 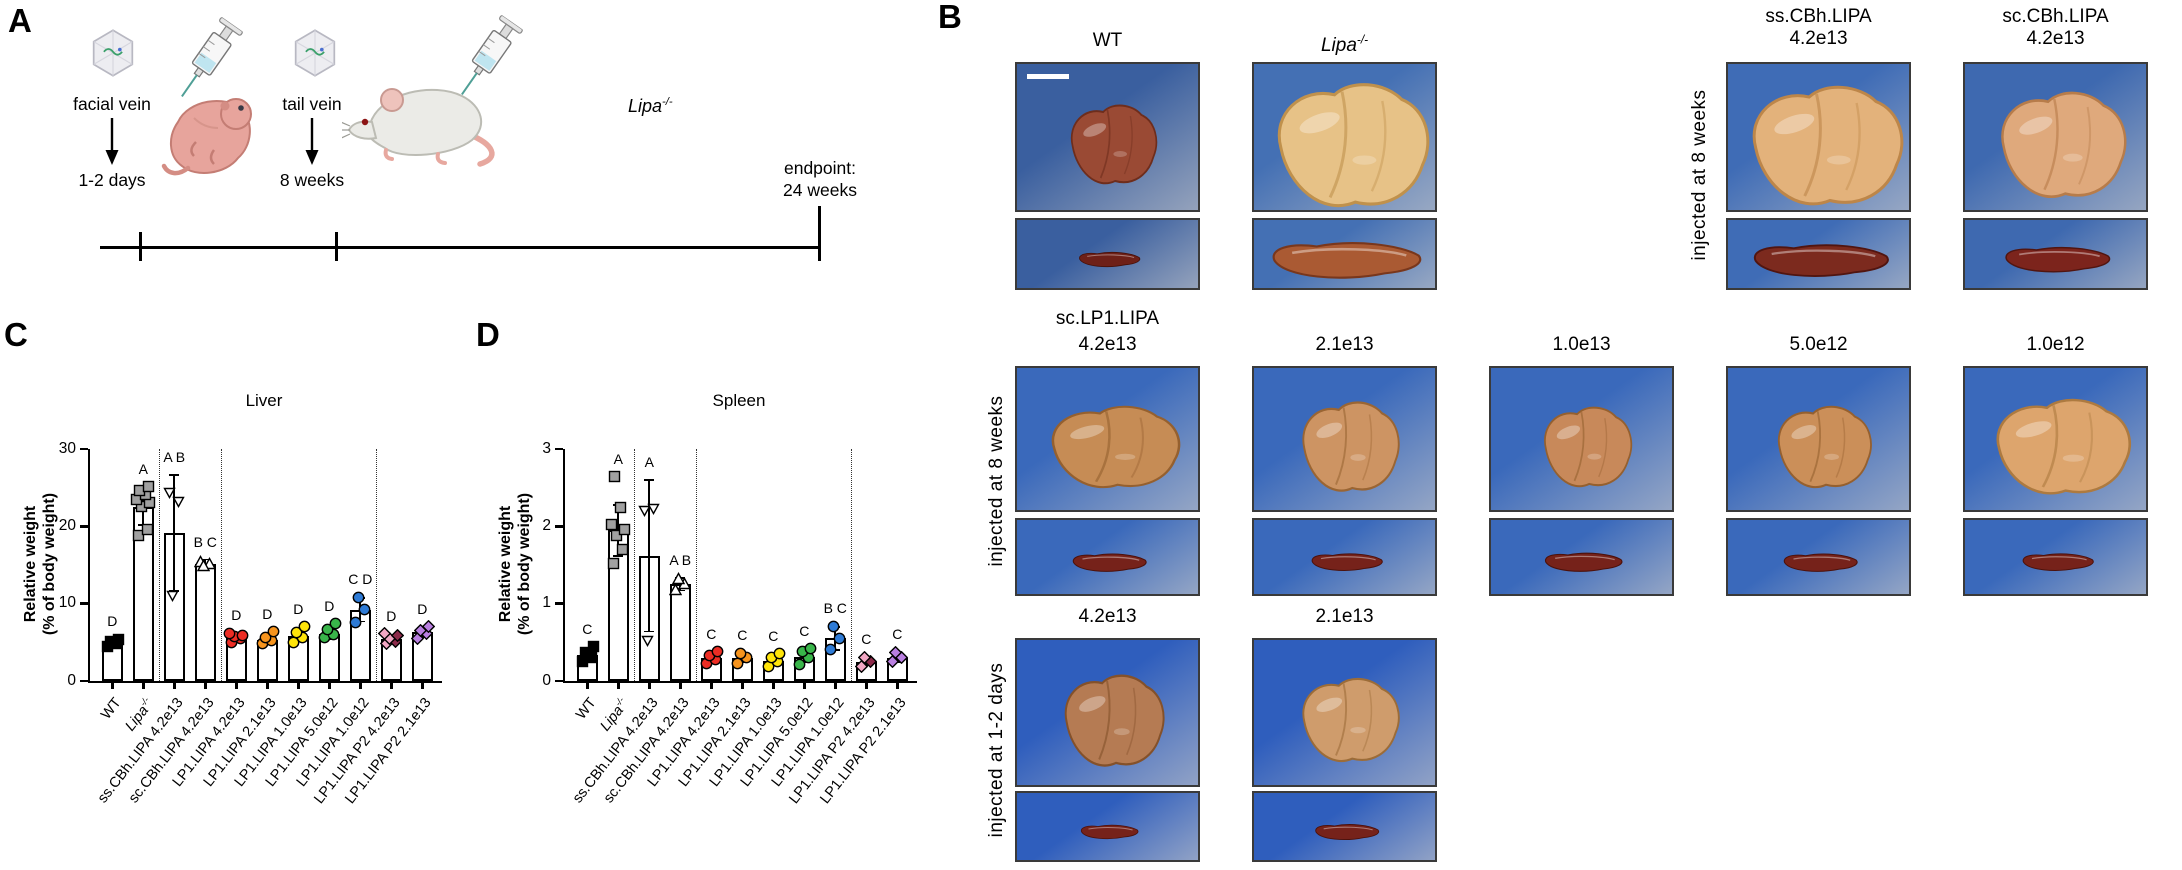 I want to click on y-tick-label: 2, so click(x=546, y=525).